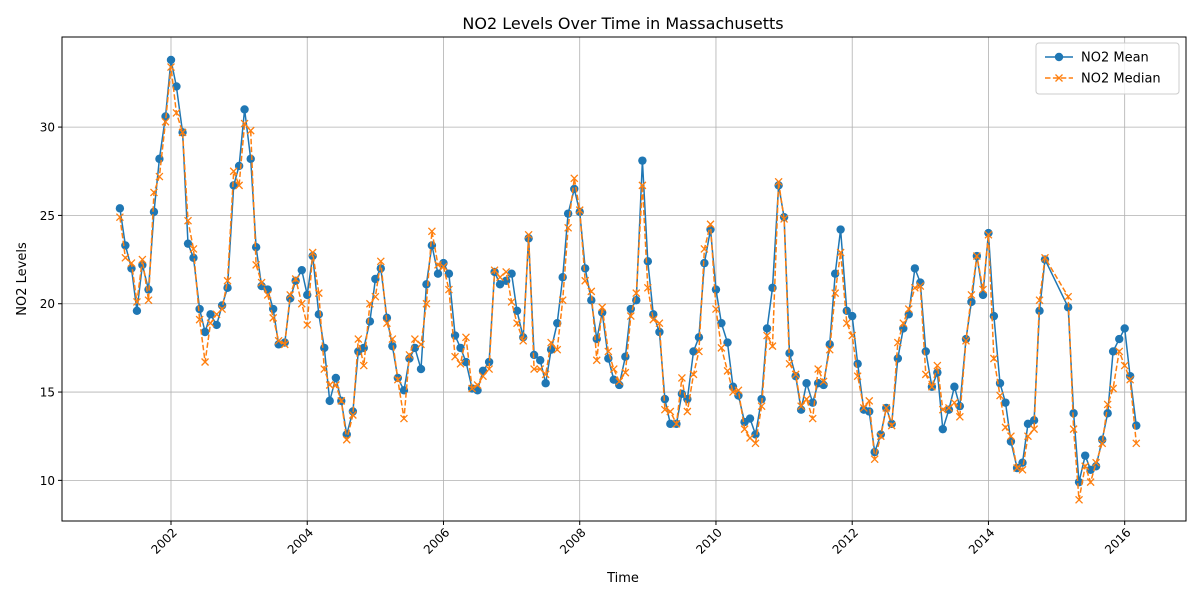 The width and height of the screenshot is (1200, 600). Describe the element at coordinates (1103, 79) in the screenshot. I see `legend-item-median: NO2 Median` at that location.